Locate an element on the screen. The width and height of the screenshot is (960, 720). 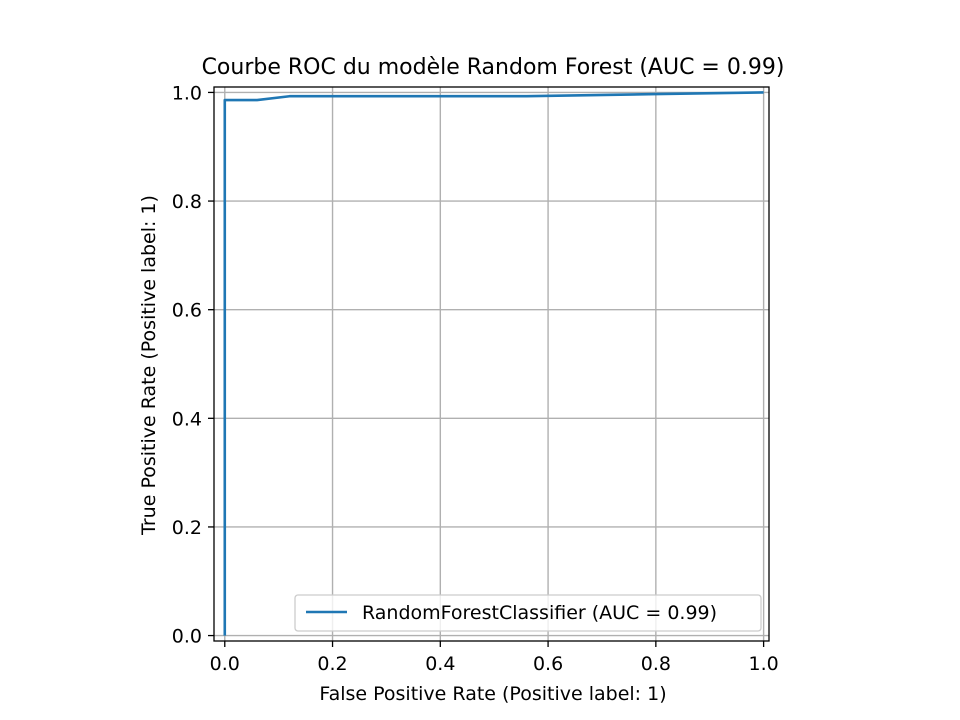
legend-label: RandomForestClassifier (AUC = 0.99) is located at coordinates (539, 613).